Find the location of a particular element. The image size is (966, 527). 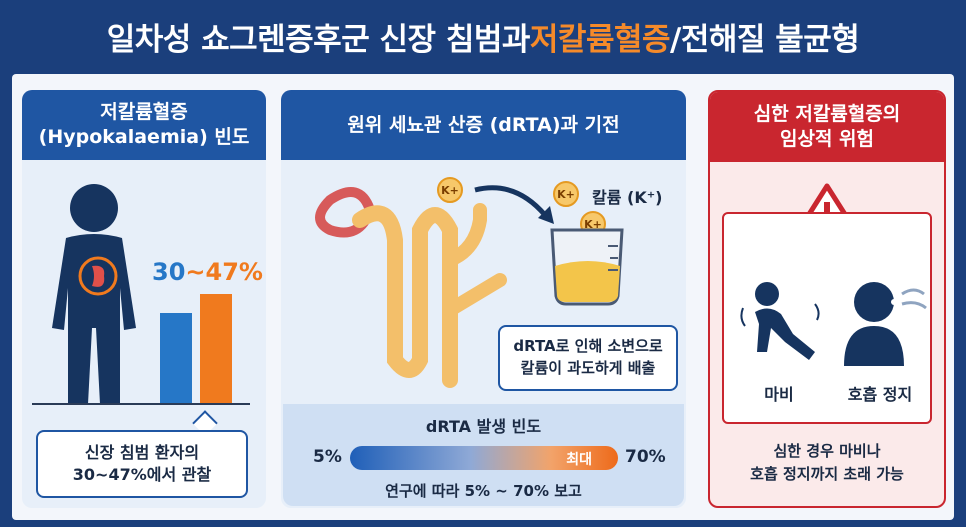

panel-risk-heading-line2: 임상적 위험 is located at coordinates (826, 139).